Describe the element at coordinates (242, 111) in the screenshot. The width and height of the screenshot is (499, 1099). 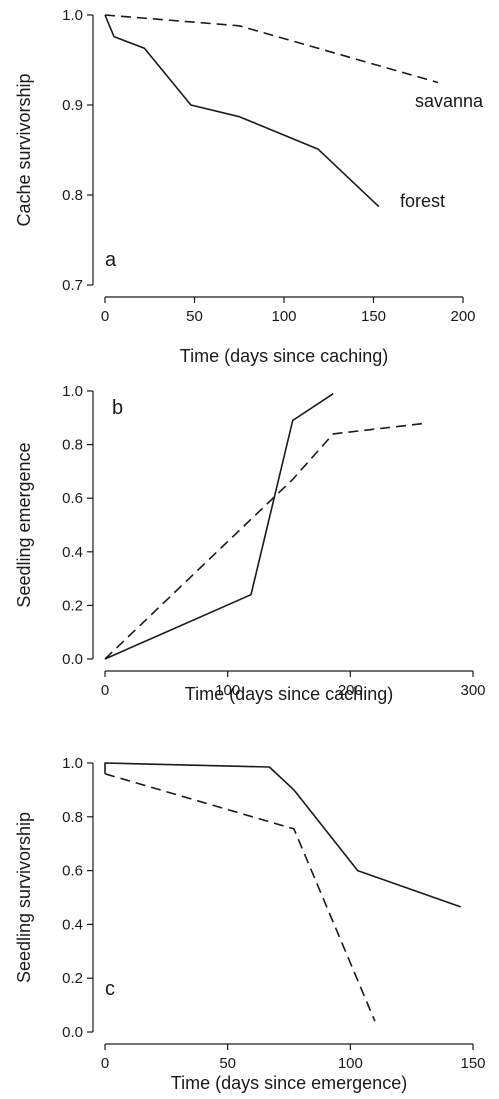
I see `series-line-forest` at that location.